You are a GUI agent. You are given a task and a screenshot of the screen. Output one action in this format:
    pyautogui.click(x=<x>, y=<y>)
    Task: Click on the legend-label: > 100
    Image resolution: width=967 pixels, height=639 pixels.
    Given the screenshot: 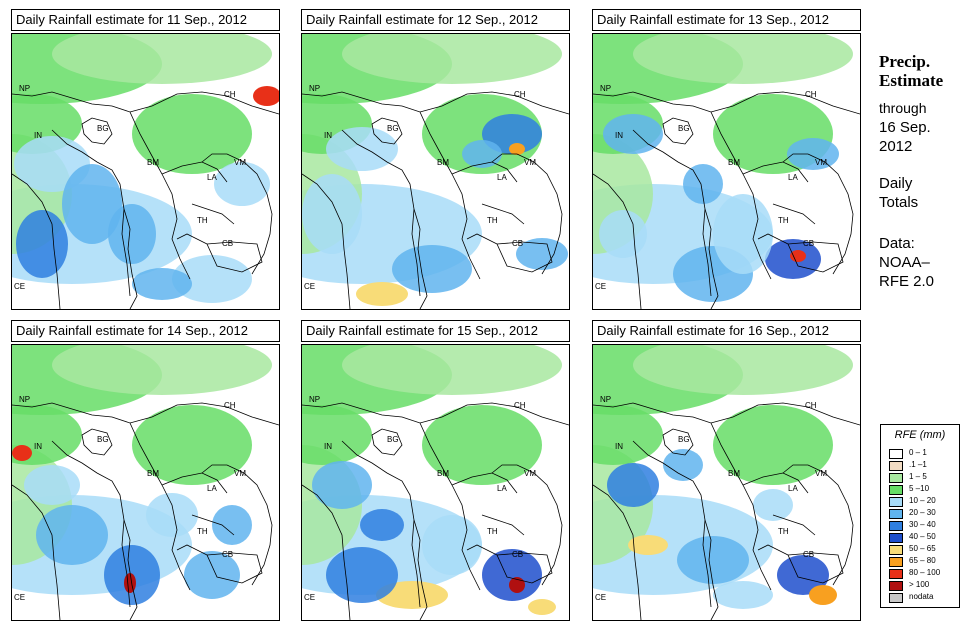 What is the action you would take?
    pyautogui.click(x=919, y=584)
    